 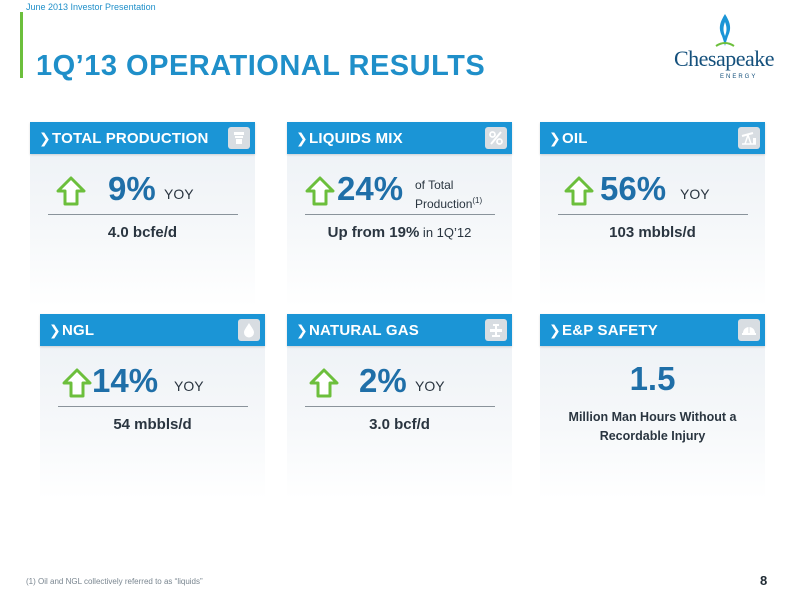 What do you see at coordinates (652, 436) in the screenshot?
I see `metric-detail-line2: Recordable Injury` at bounding box center [652, 436].